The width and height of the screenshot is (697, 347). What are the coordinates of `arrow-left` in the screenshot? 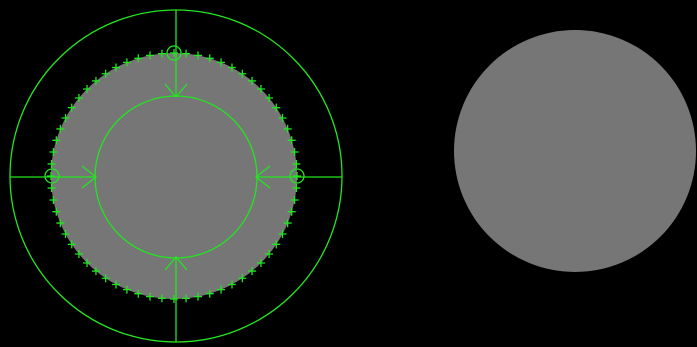 It's located at (89, 177).